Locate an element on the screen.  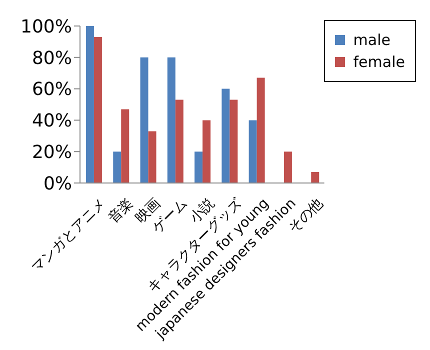
y-tick-label: 60% is located at coordinates (52, 89).